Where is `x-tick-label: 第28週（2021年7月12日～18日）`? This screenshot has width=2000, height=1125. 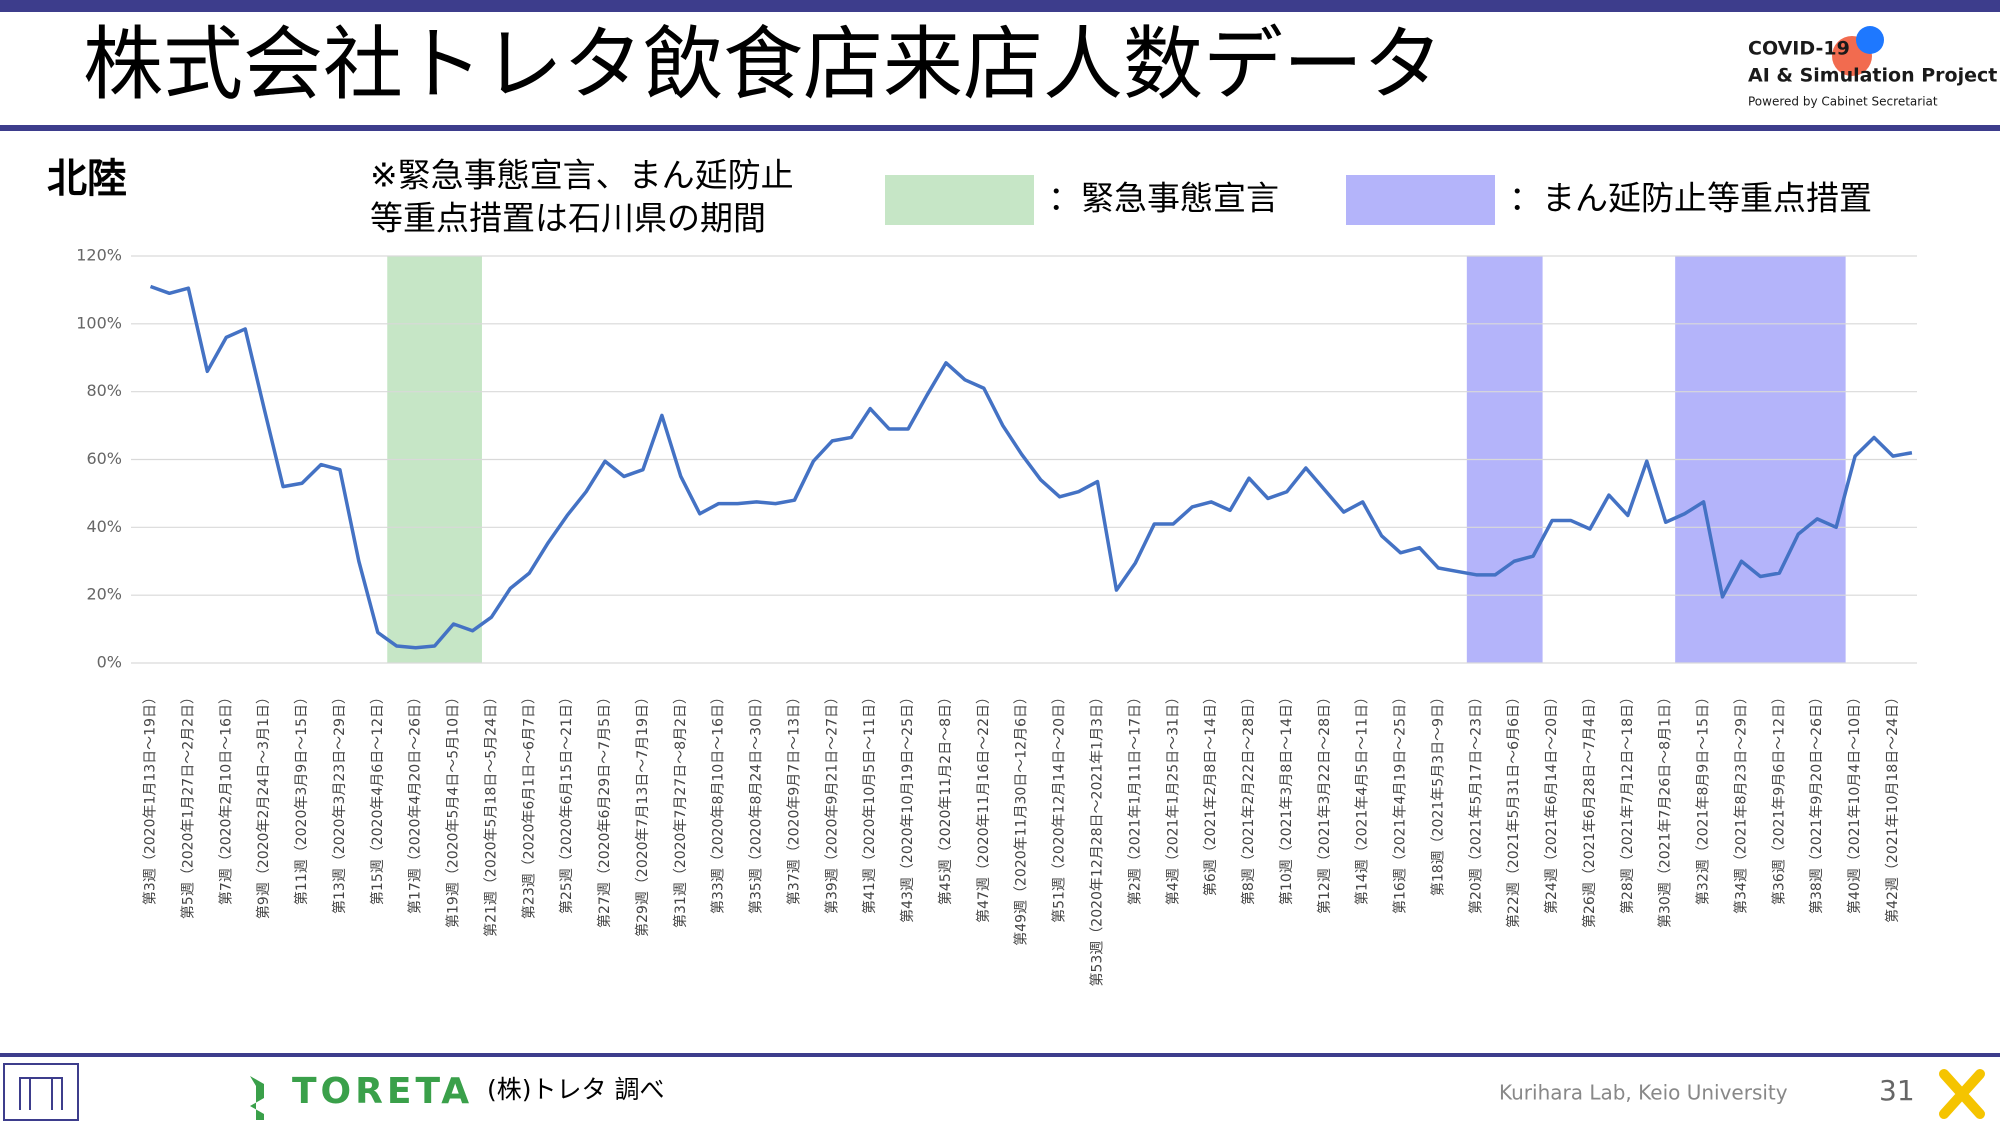
x-tick-label: 第28週（2021年7月12日～18日） is located at coordinates (1627, 802).